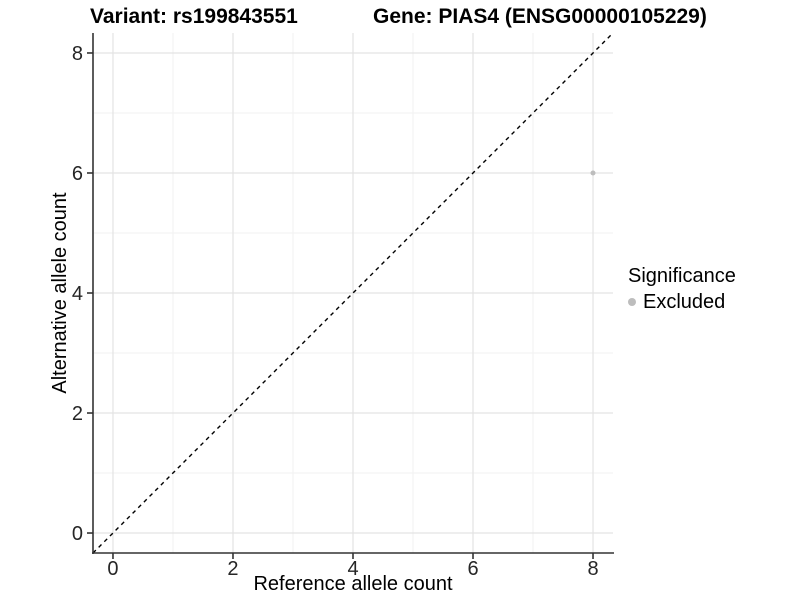 This screenshot has height=600, width=800. What do you see at coordinates (353, 584) in the screenshot?
I see `x-axis-title: Reference allele count` at bounding box center [353, 584].